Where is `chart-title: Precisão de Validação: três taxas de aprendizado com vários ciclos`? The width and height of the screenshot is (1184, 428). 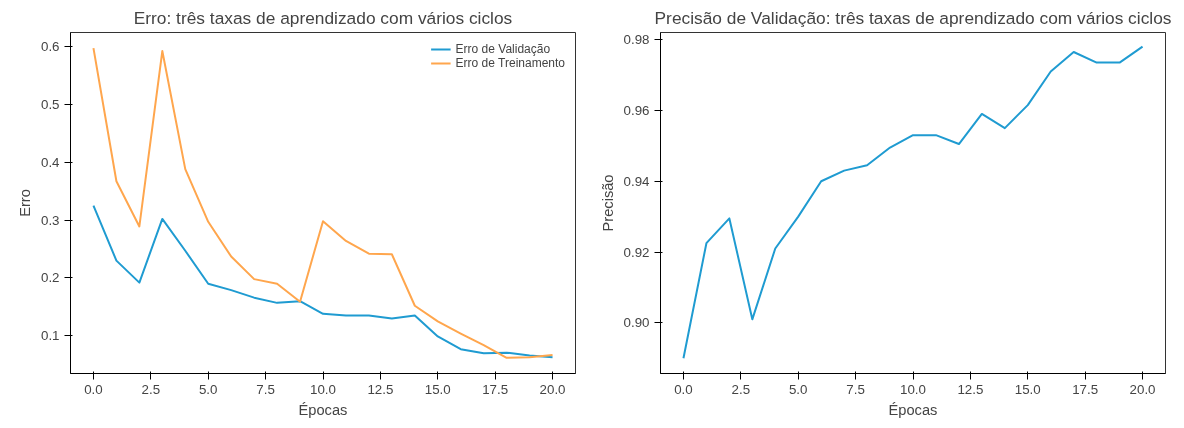 chart-title: Precisão de Validação: três taxas de aprendizado com vários ciclos is located at coordinates (913, 17).